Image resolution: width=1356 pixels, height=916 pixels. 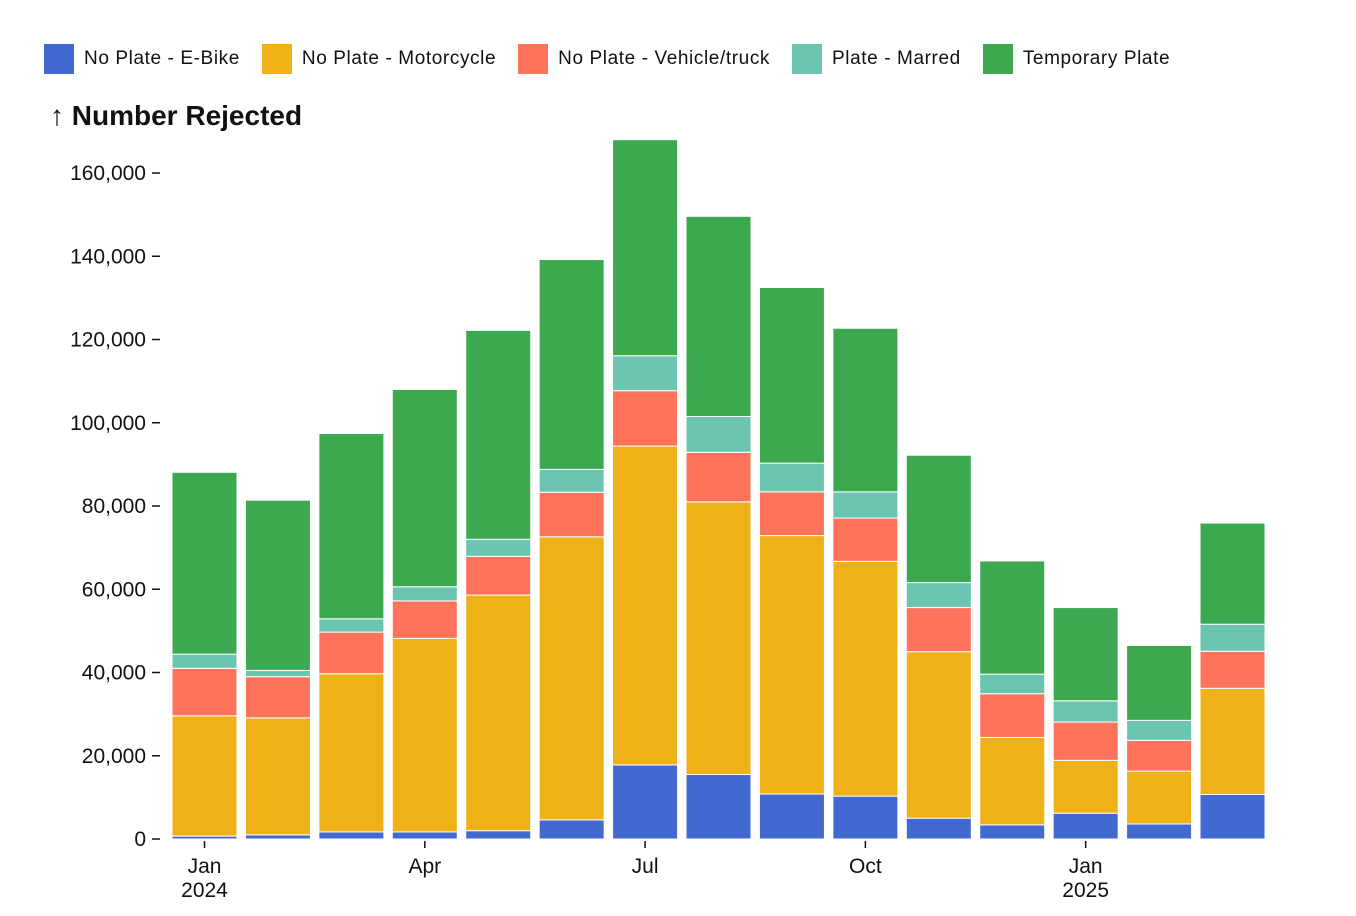 What do you see at coordinates (533, 59) in the screenshot?
I see `legend-swatch-vehicle-truck` at bounding box center [533, 59].